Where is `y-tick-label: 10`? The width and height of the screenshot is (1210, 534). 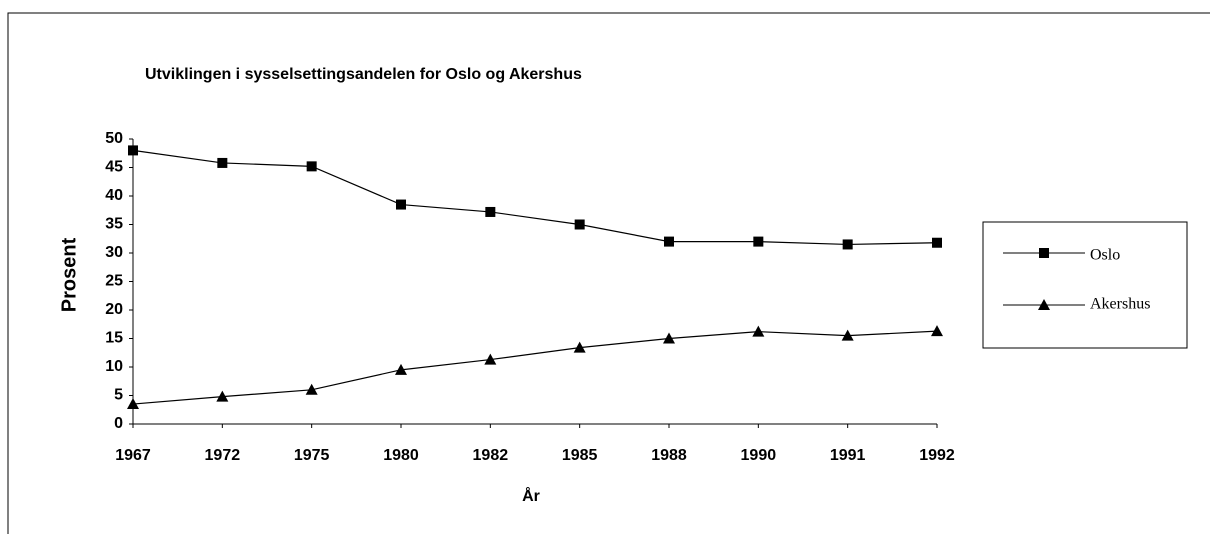 y-tick-label: 10 is located at coordinates (114, 366).